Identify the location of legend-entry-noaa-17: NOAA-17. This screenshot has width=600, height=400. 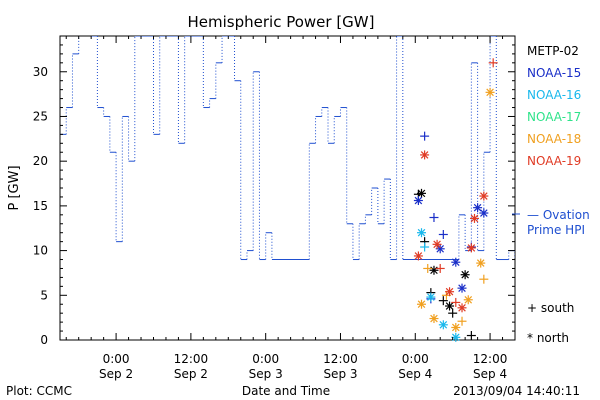
(554, 117).